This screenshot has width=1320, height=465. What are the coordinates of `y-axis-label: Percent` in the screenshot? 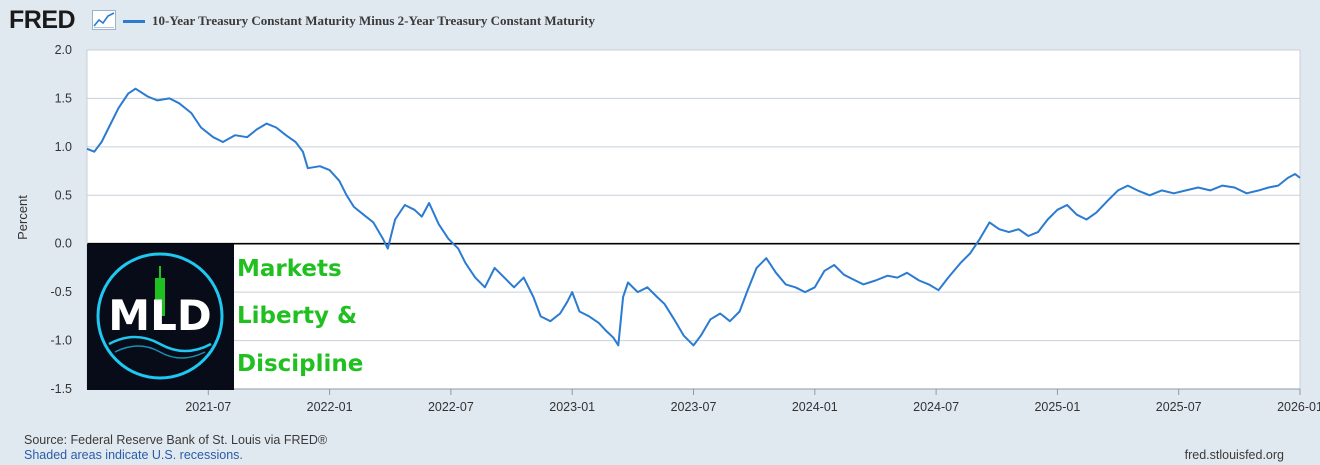 It's located at (22, 217).